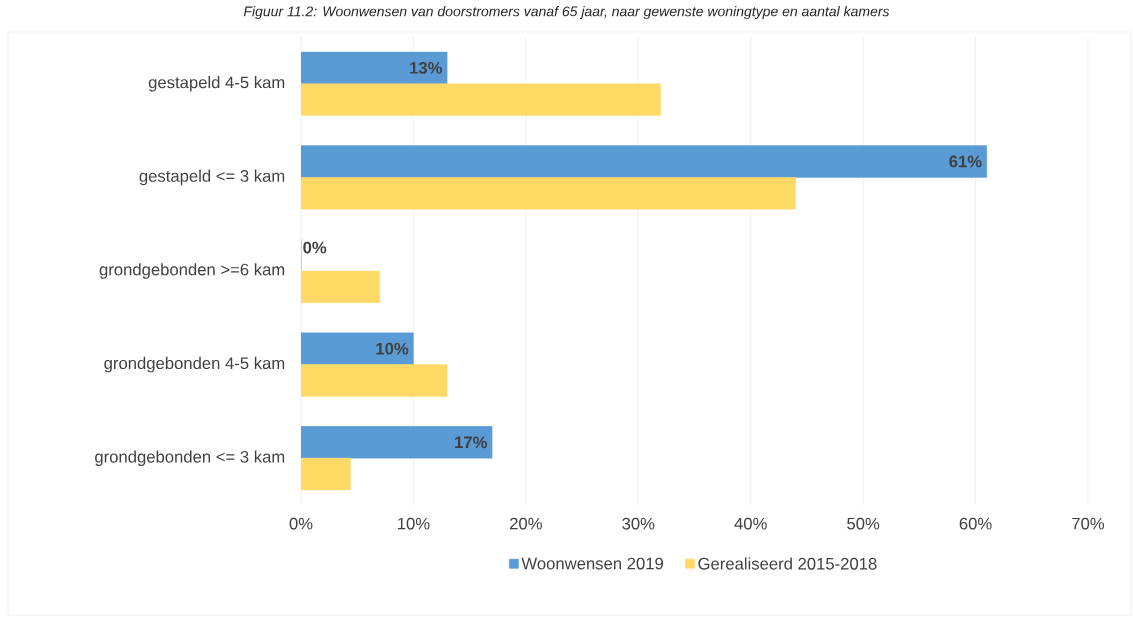 Image resolution: width=1133 pixels, height=617 pixels. Describe the element at coordinates (787, 563) in the screenshot. I see `legend-label: Gerealiseerd 2015-2018` at that location.